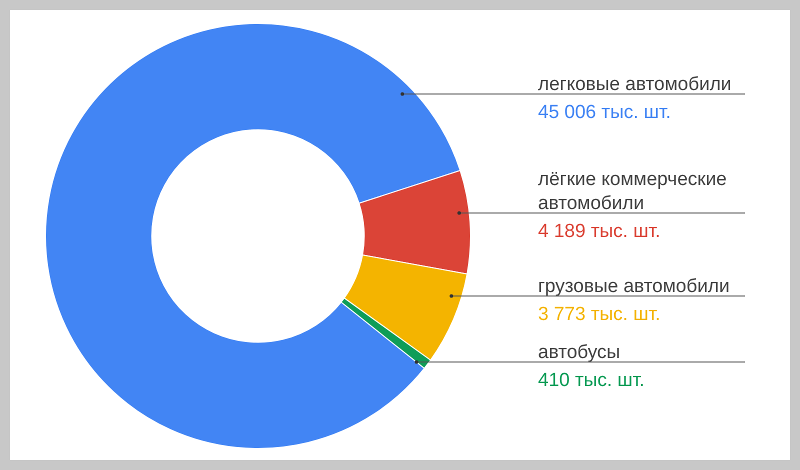 This screenshot has width=800, height=470. Describe the element at coordinates (634, 286) in the screenshot. I see `slice-label: грузовые автомобили` at that location.